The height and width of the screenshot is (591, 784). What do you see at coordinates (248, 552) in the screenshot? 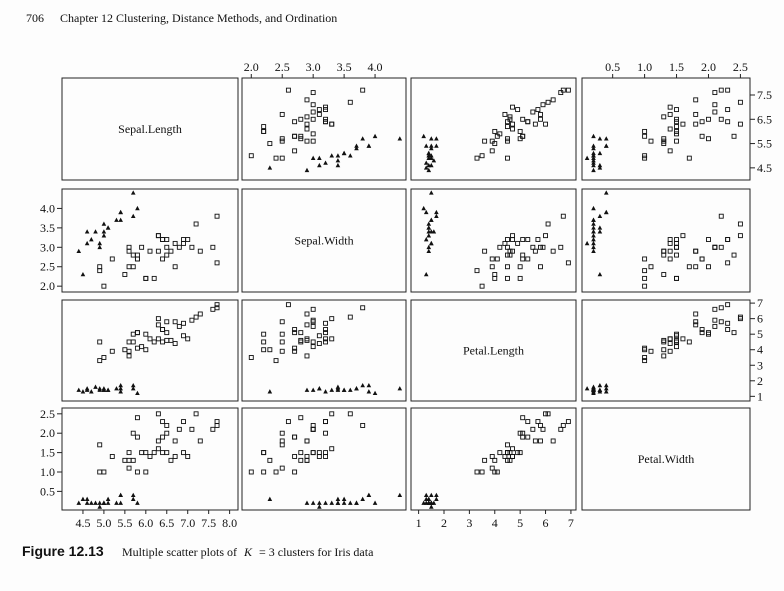
I see `caption-symbol: K` at bounding box center [248, 552].